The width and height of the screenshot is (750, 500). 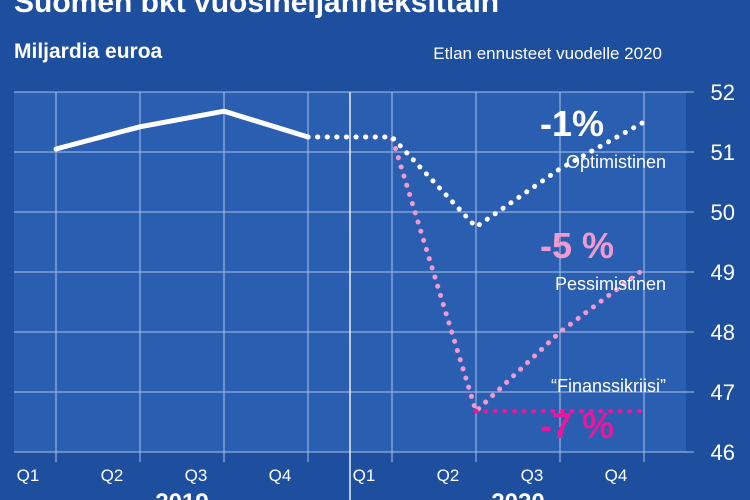 What do you see at coordinates (476, 174) in the screenshot?
I see `series-line-optimistic` at bounding box center [476, 174].